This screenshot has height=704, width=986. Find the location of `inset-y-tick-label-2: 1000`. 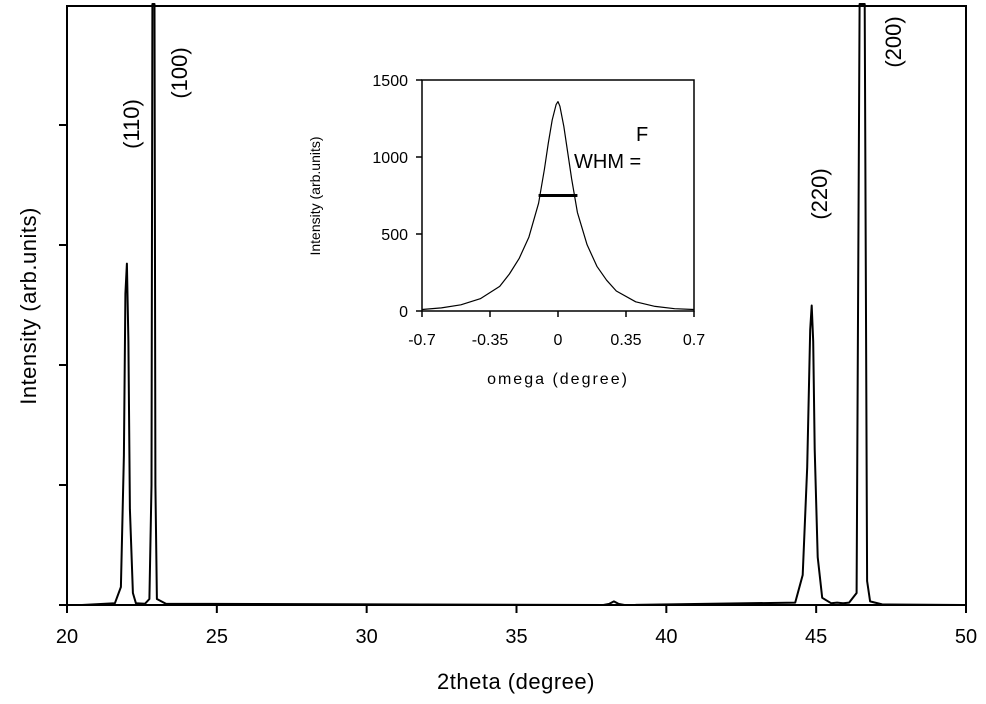

inset-y-tick-label-2: 1000 is located at coordinates (390, 158).